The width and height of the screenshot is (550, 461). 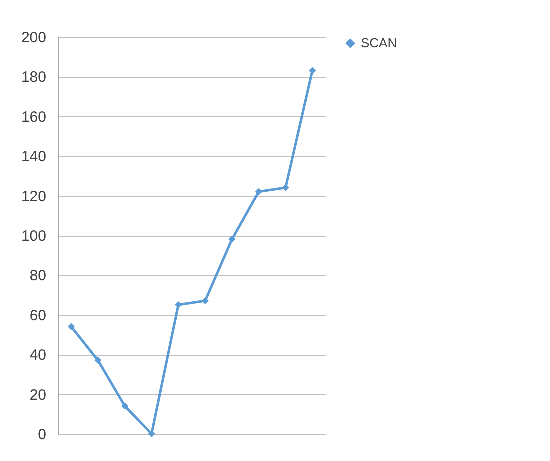 What do you see at coordinates (42, 435) in the screenshot?
I see `y-tick-label: 0` at bounding box center [42, 435].